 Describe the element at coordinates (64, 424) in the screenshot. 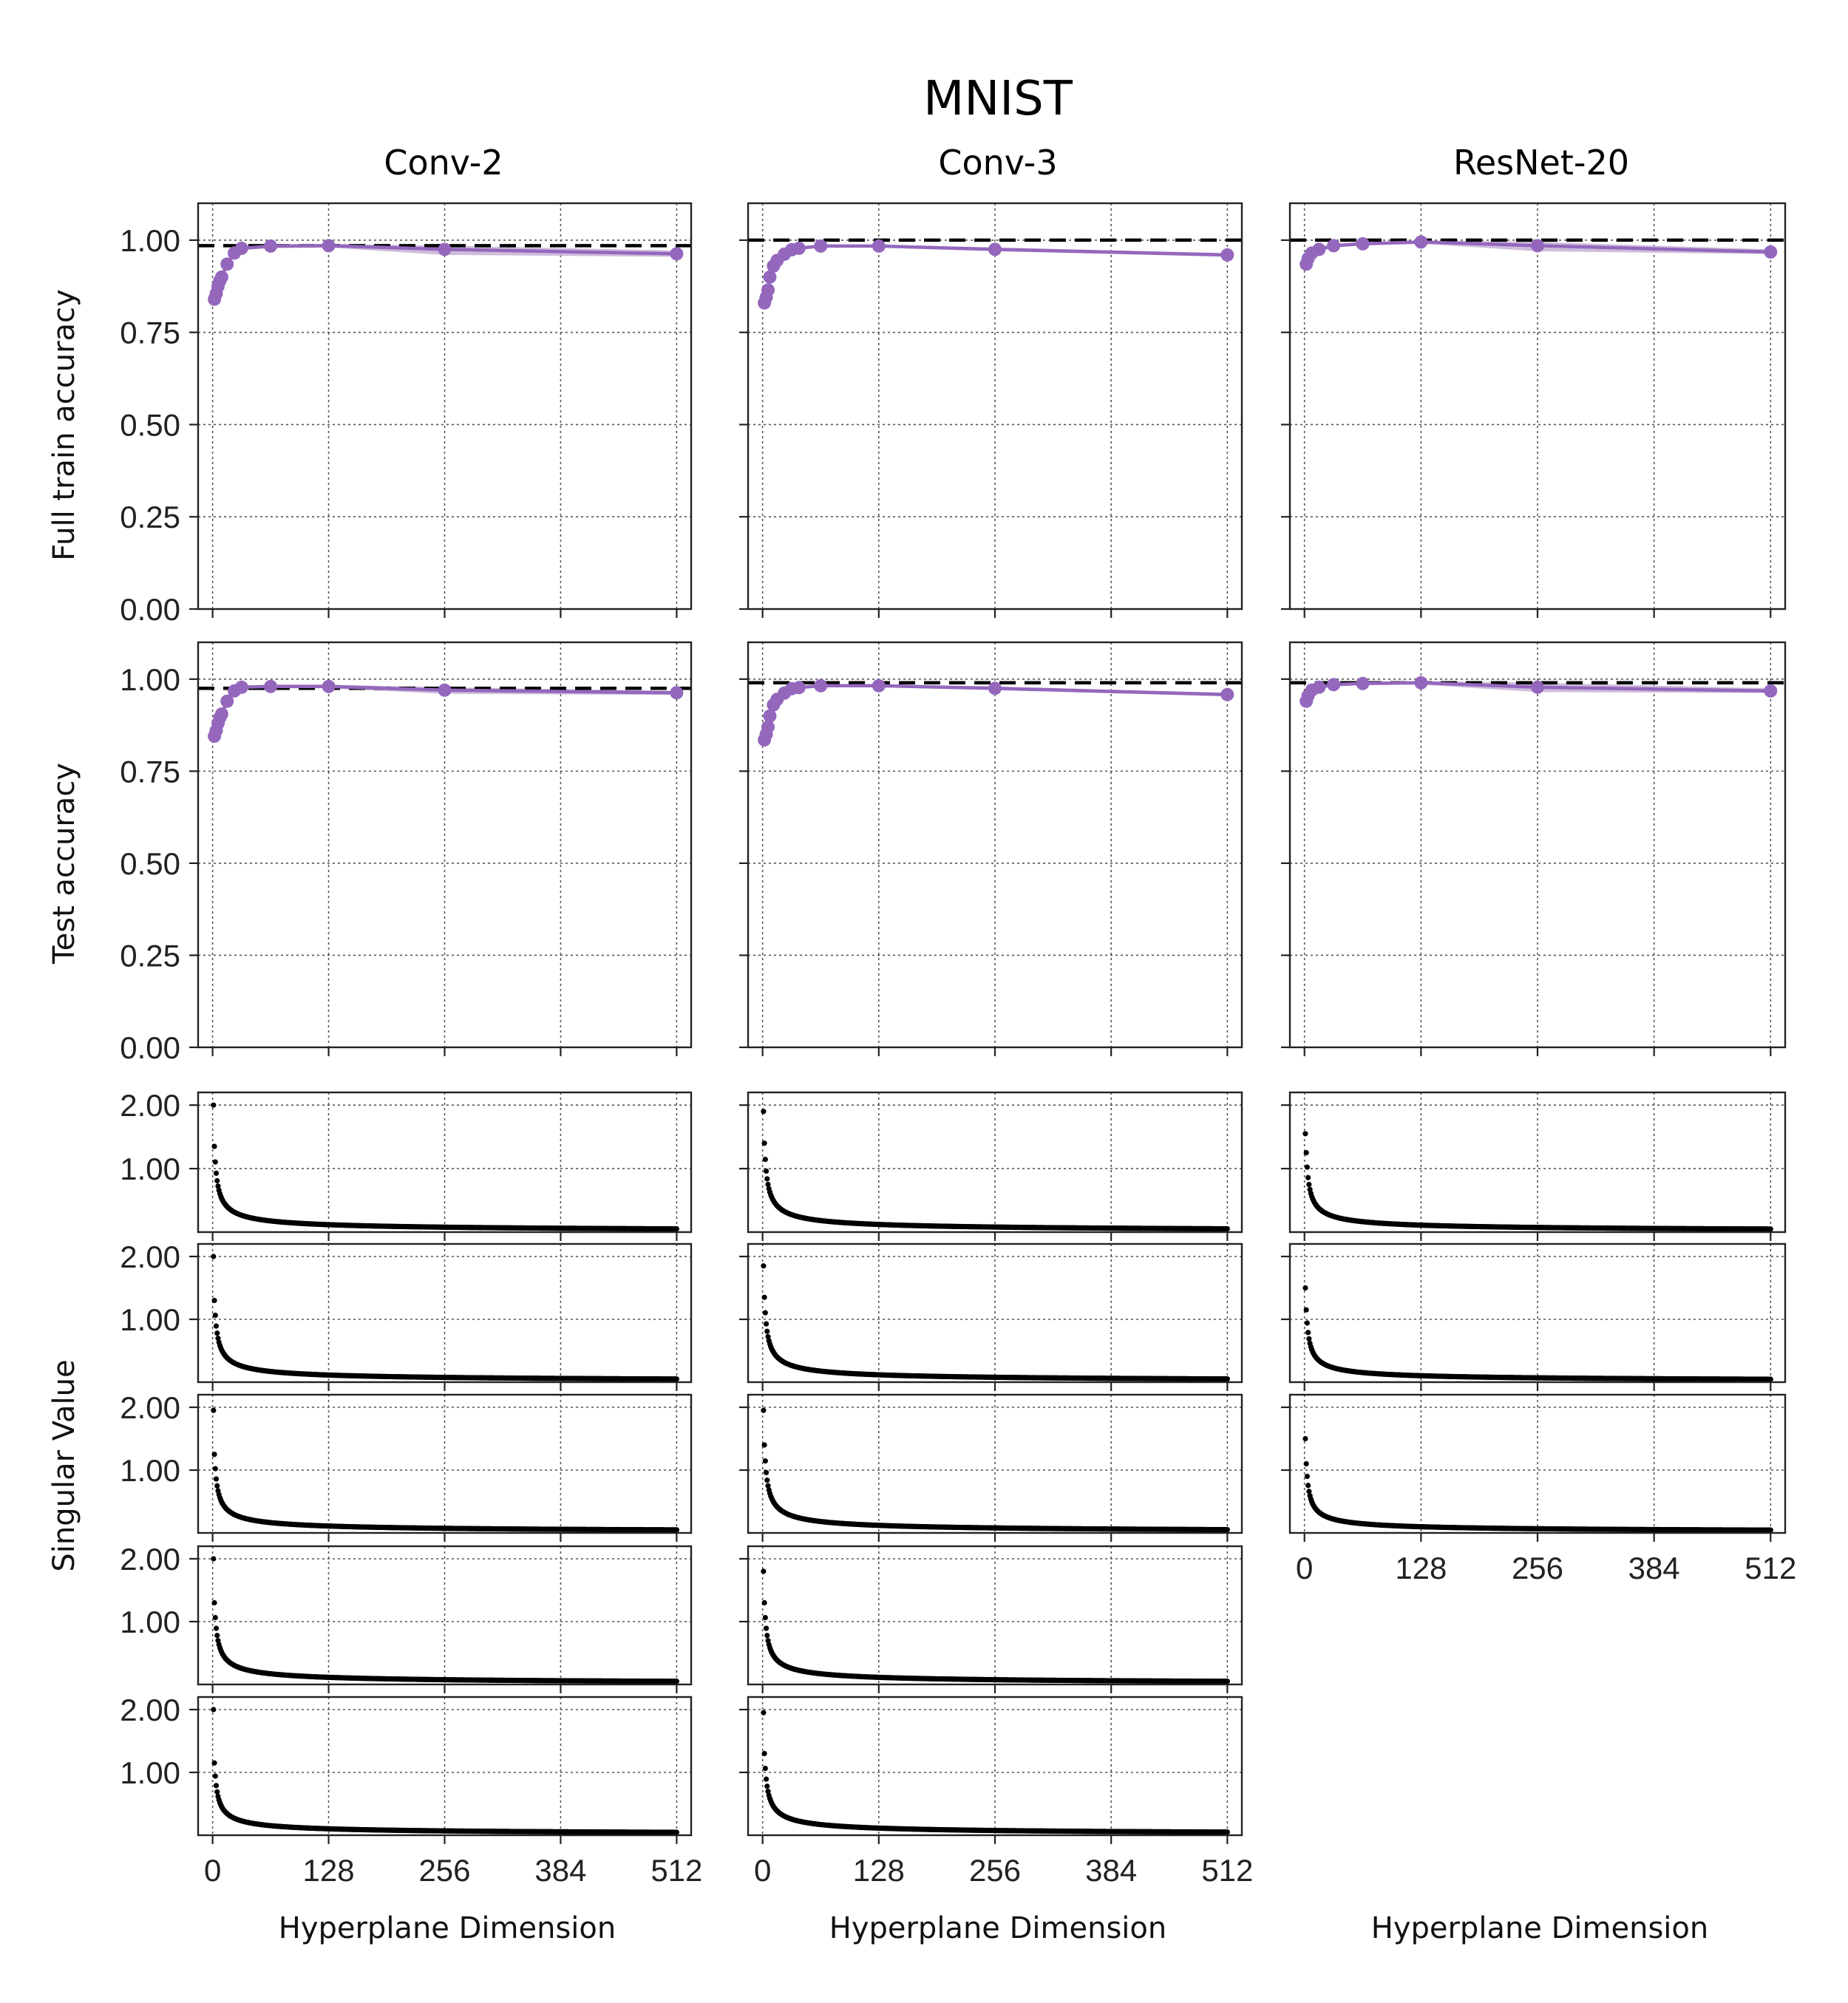

I see `ylabel-train: Full train accuracy` at that location.